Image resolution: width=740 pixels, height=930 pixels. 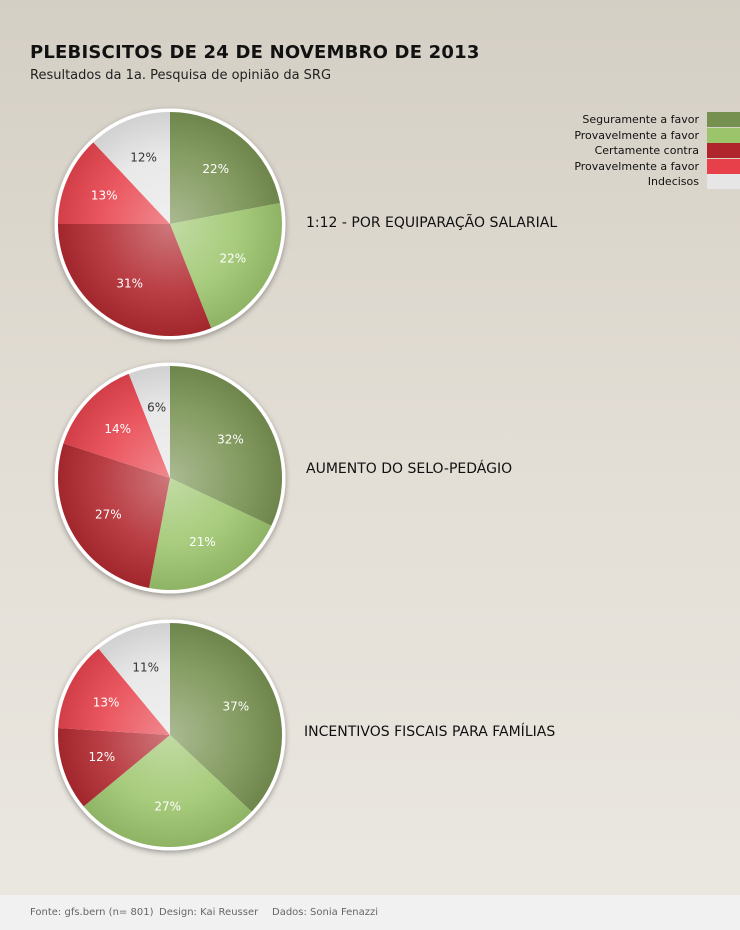 What do you see at coordinates (646, 151) in the screenshot?
I see `legend-label: Certamente contra` at bounding box center [646, 151].